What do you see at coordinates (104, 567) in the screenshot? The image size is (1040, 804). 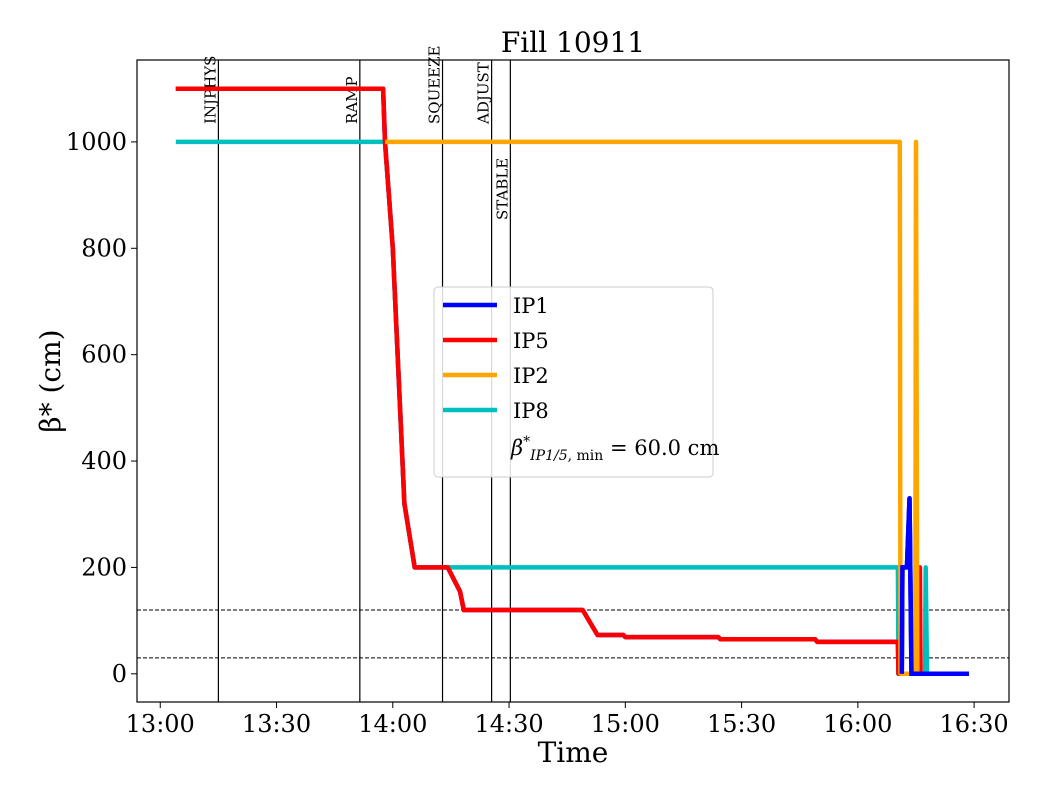 I see `y-tick-label: 200` at bounding box center [104, 567].